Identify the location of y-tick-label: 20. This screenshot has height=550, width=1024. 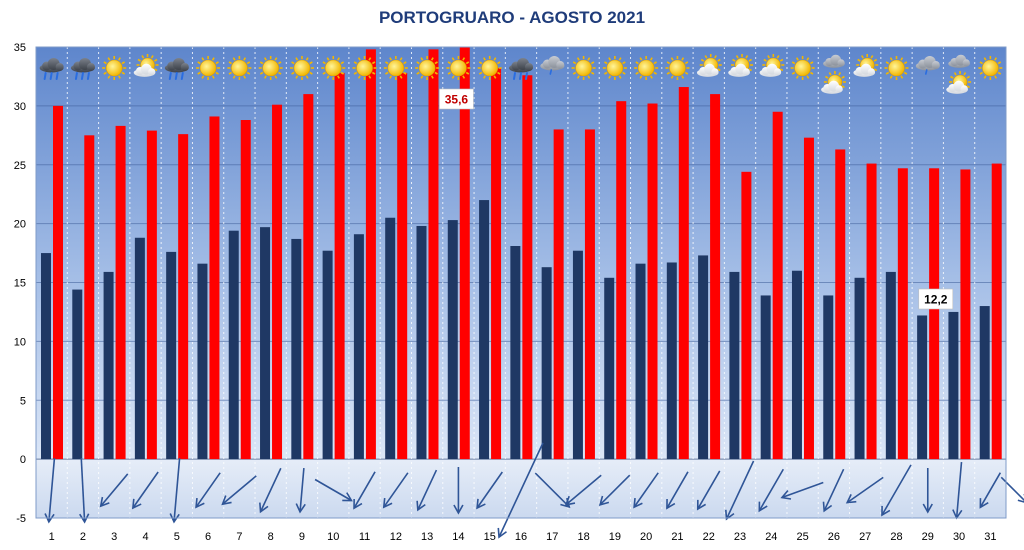
(20, 225).